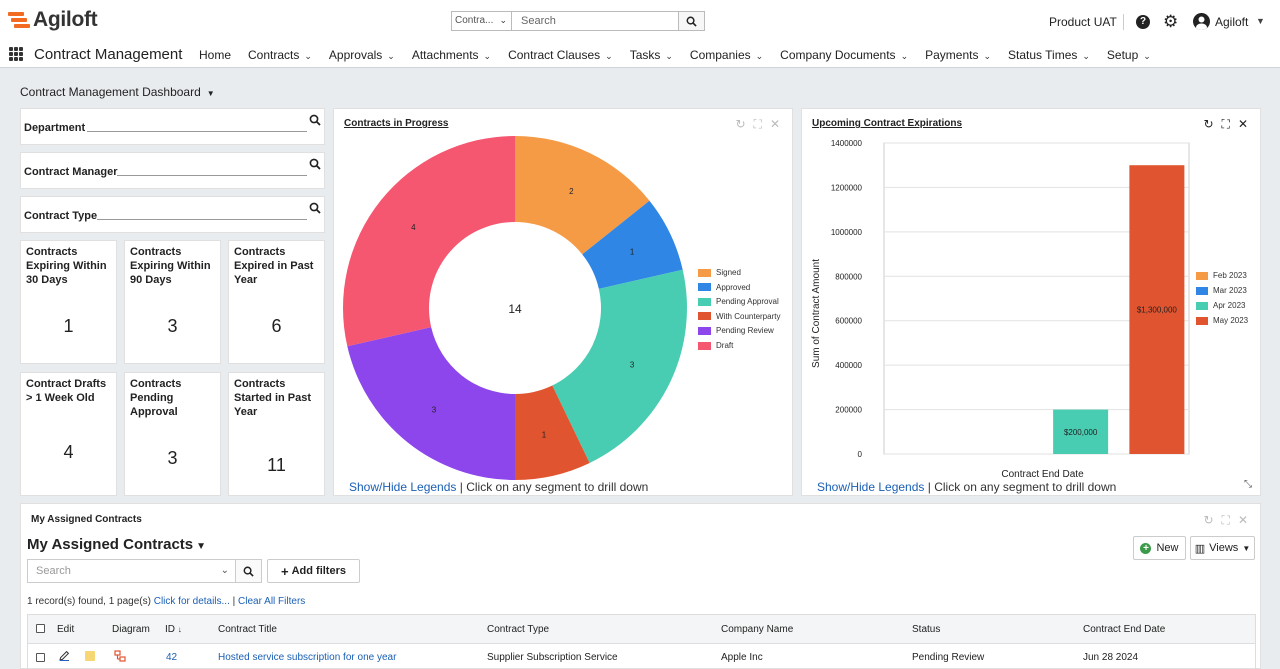 The width and height of the screenshot is (1280, 669). I want to click on legend-item: Feb 2023, so click(1221, 275).